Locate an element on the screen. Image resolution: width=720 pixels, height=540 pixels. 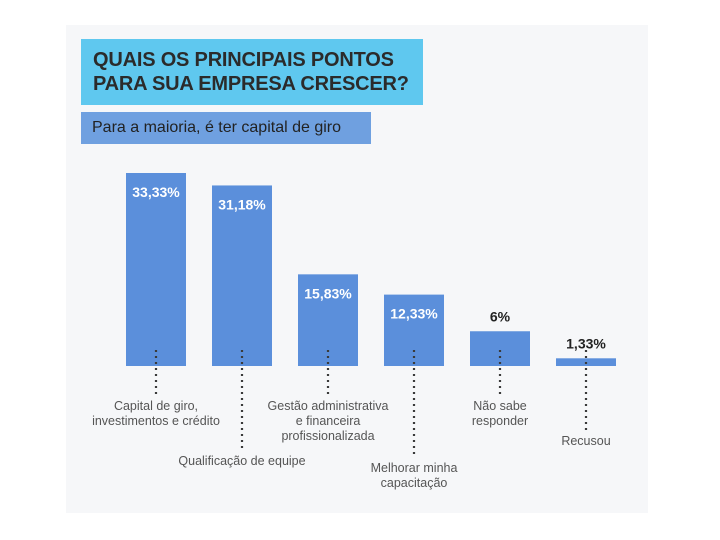
category-label-line: Qualificação de equipe is located at coordinates (241, 461).